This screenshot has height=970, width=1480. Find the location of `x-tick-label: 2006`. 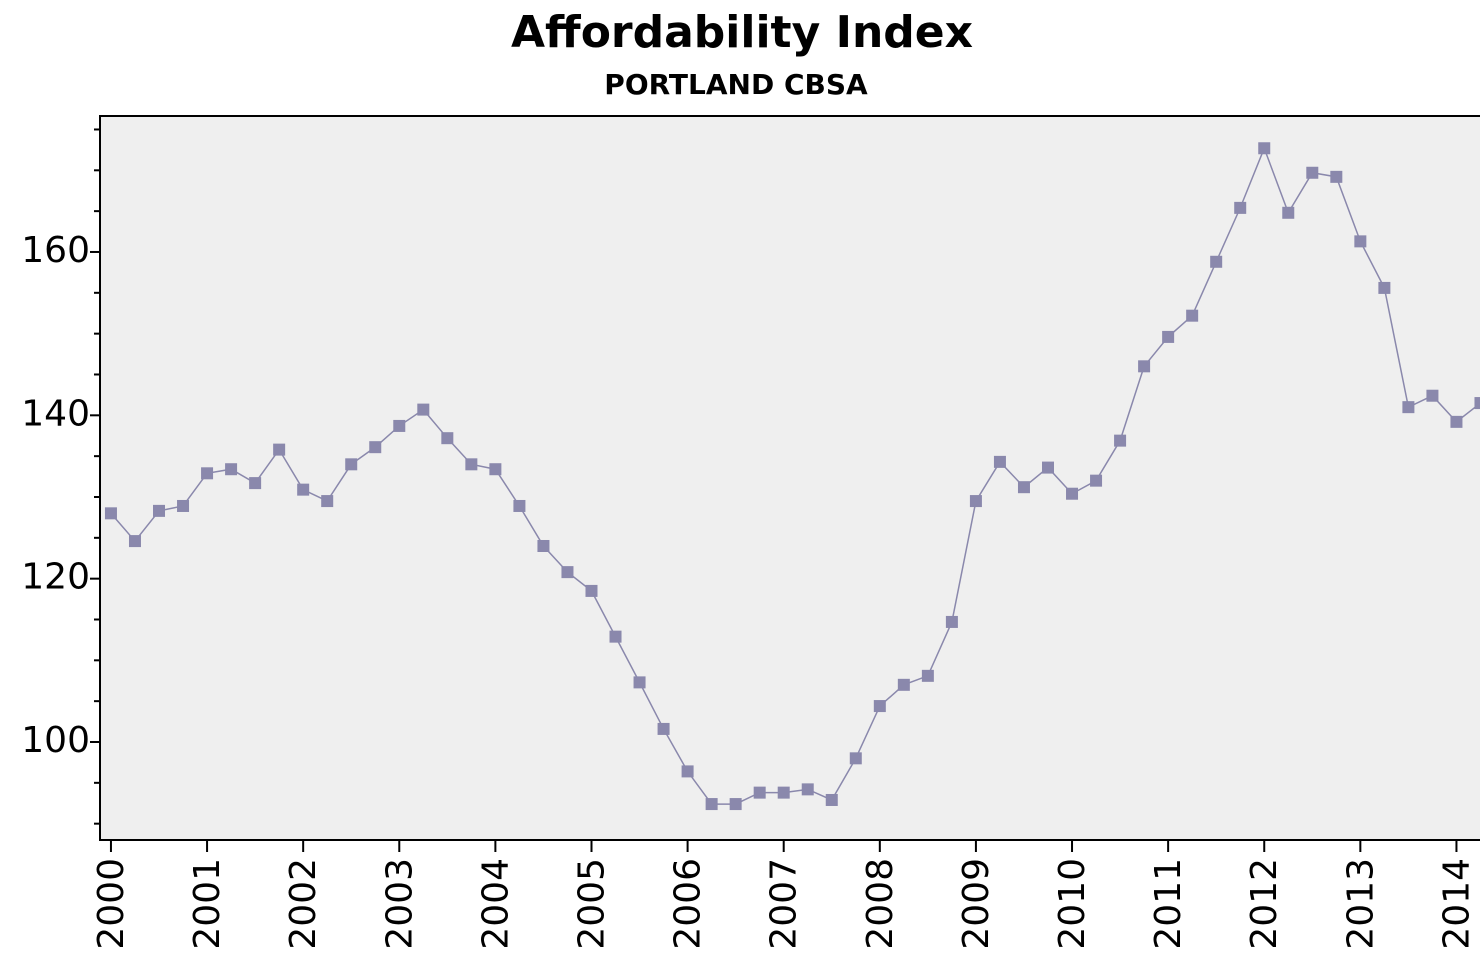

x-tick-label: 2006 is located at coordinates (688, 904).